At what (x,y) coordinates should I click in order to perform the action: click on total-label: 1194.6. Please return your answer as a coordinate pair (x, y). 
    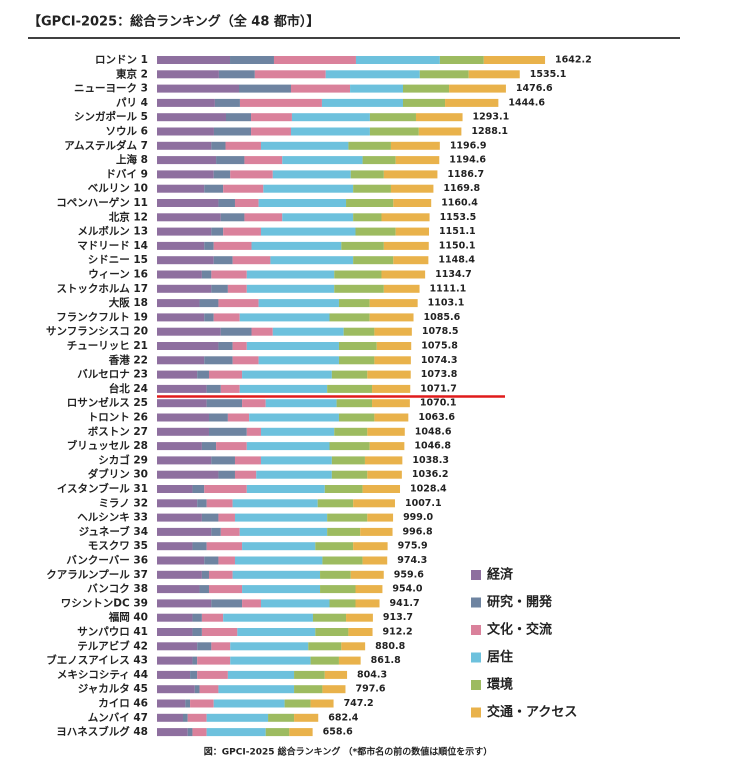
    Looking at the image, I should click on (467, 160).